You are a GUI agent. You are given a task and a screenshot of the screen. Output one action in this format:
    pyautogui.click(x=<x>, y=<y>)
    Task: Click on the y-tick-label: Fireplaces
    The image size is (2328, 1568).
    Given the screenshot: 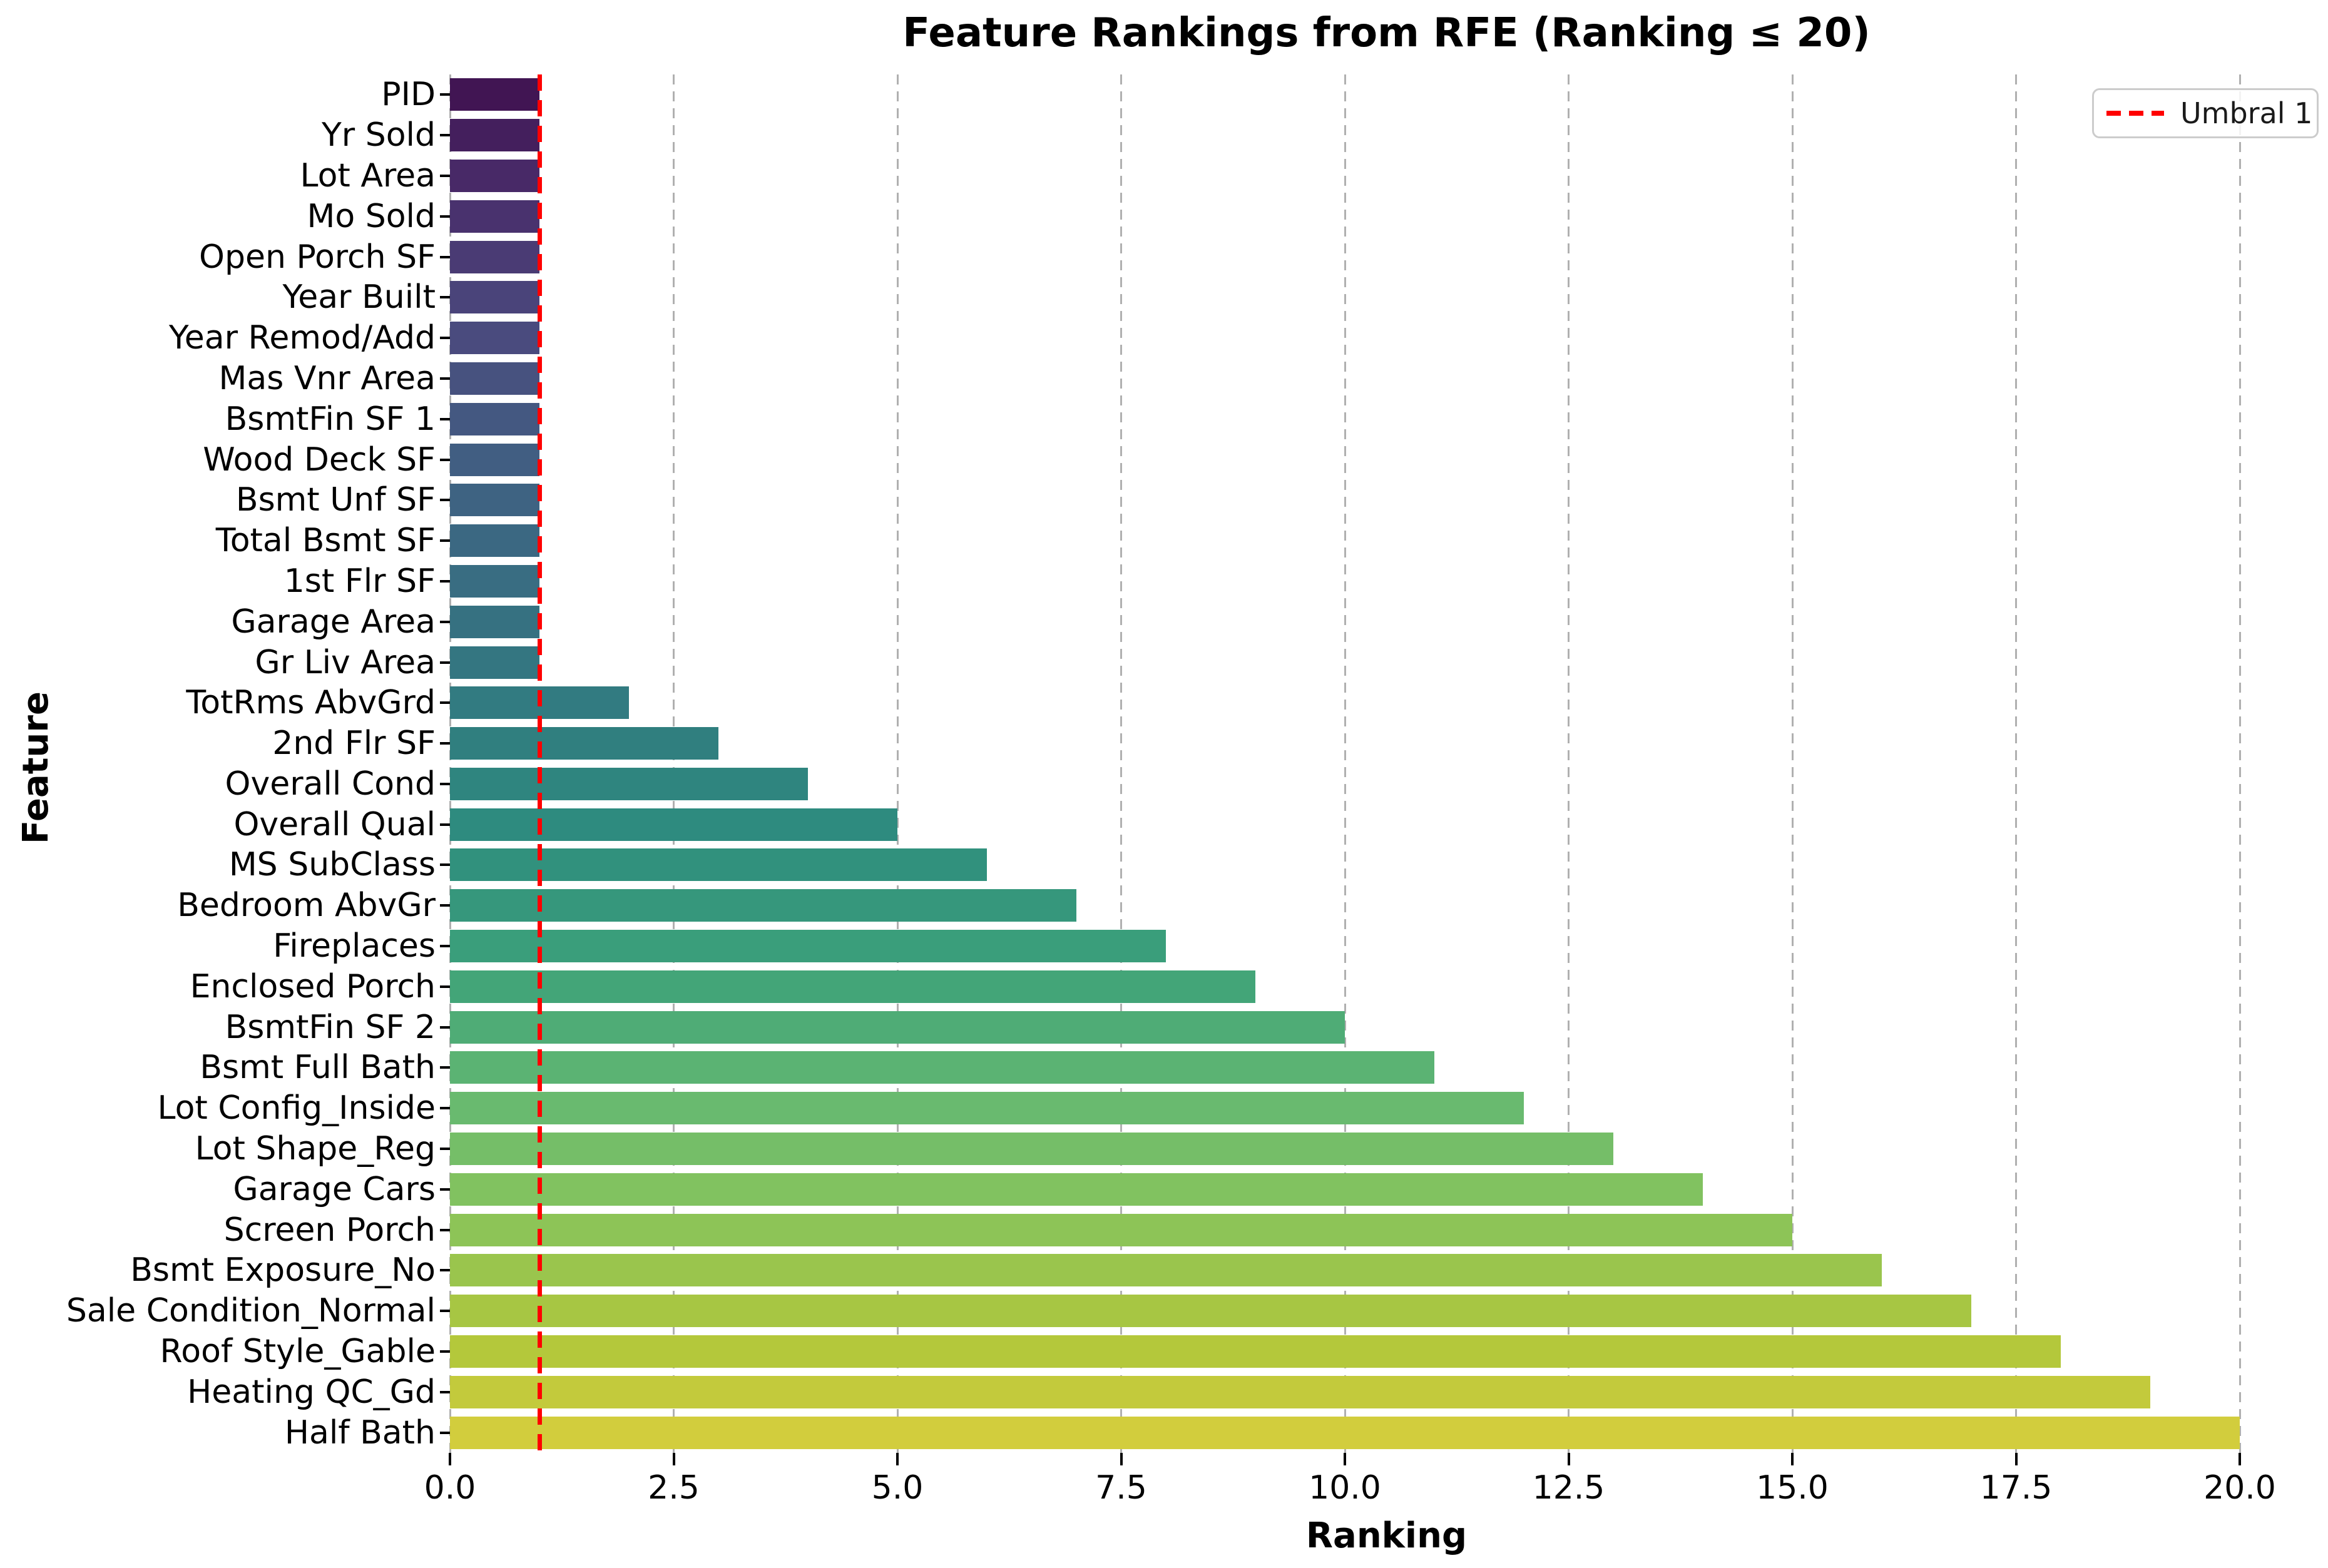 What is the action you would take?
    pyautogui.click(x=354, y=946)
    